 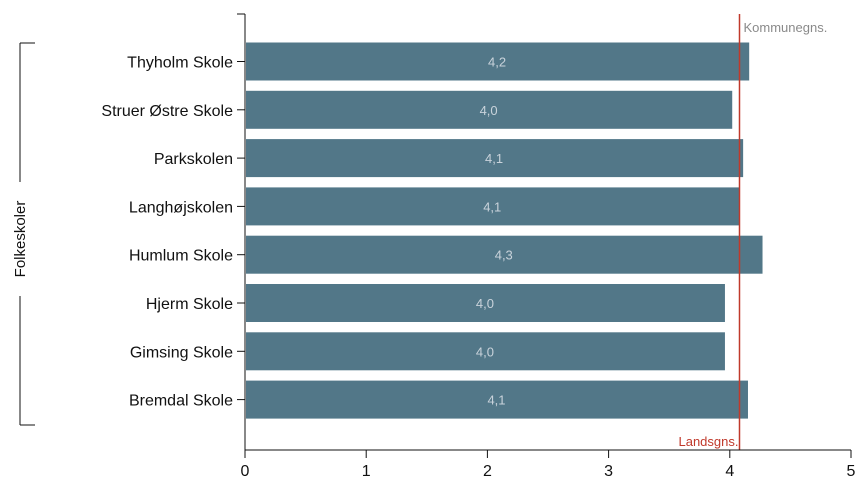 I want to click on group-bracket, so click(x=27, y=234).